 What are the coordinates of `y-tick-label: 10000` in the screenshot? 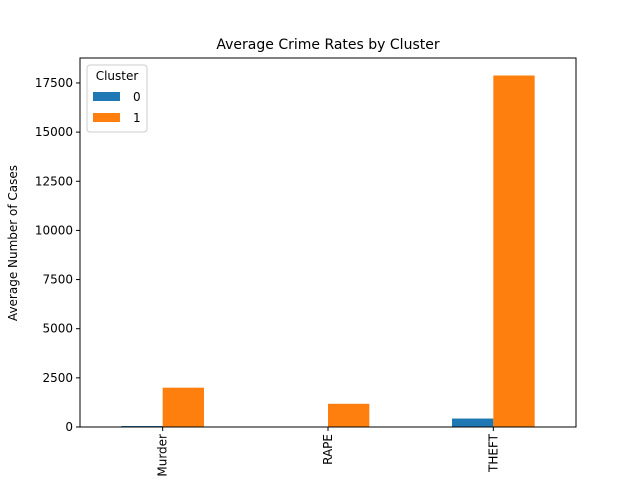 It's located at (54, 230).